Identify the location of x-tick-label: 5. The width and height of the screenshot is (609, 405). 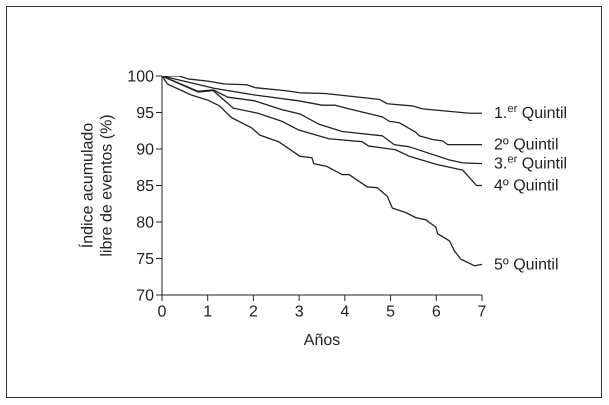
(391, 311).